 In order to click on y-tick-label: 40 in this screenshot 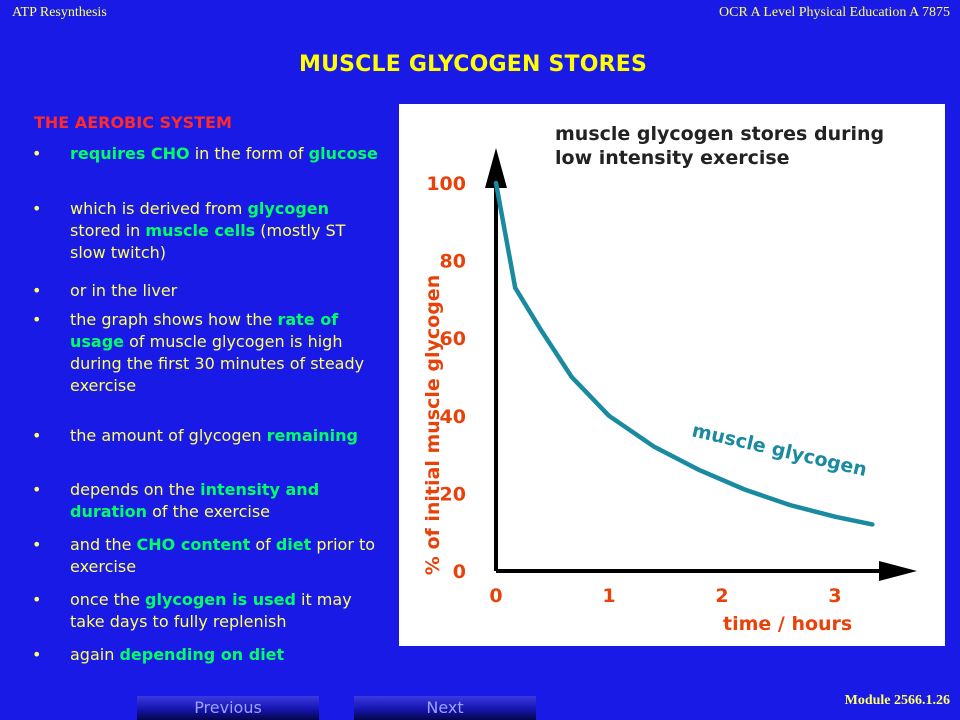, I will do `click(453, 417)`.